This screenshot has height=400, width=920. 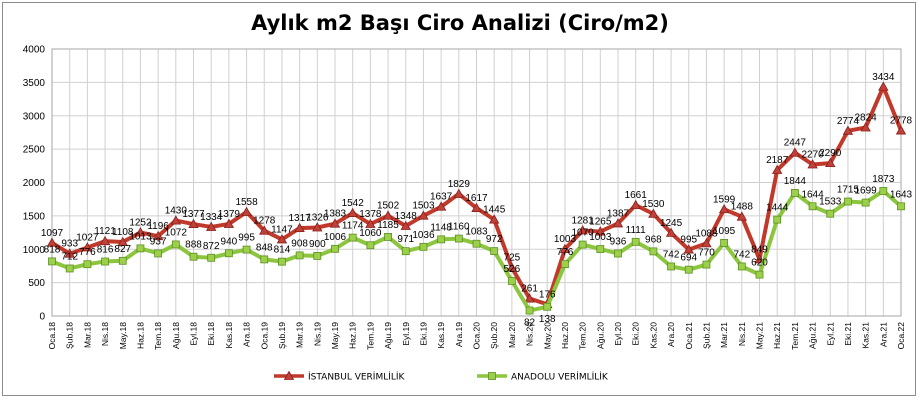 What do you see at coordinates (830, 153) in the screenshot?
I see `data-label: 2290` at bounding box center [830, 153].